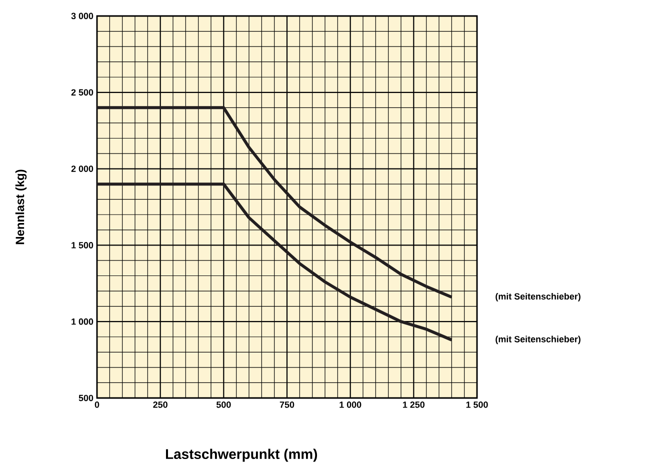  I want to click on x-tick-label: 1 000, so click(351, 405).